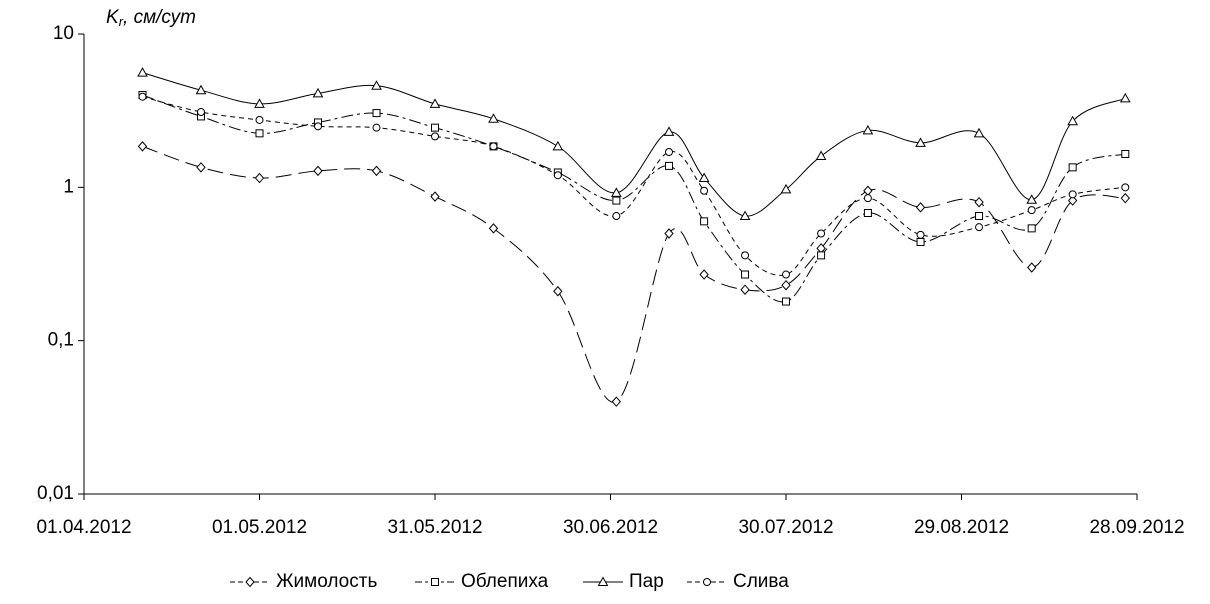 The height and width of the screenshot is (604, 1210). I want to click on legend-label: Слива, so click(761, 581).